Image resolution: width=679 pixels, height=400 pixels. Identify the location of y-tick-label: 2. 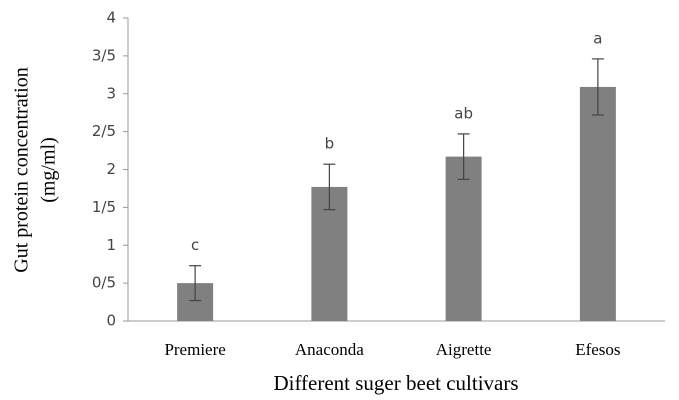
(111, 169).